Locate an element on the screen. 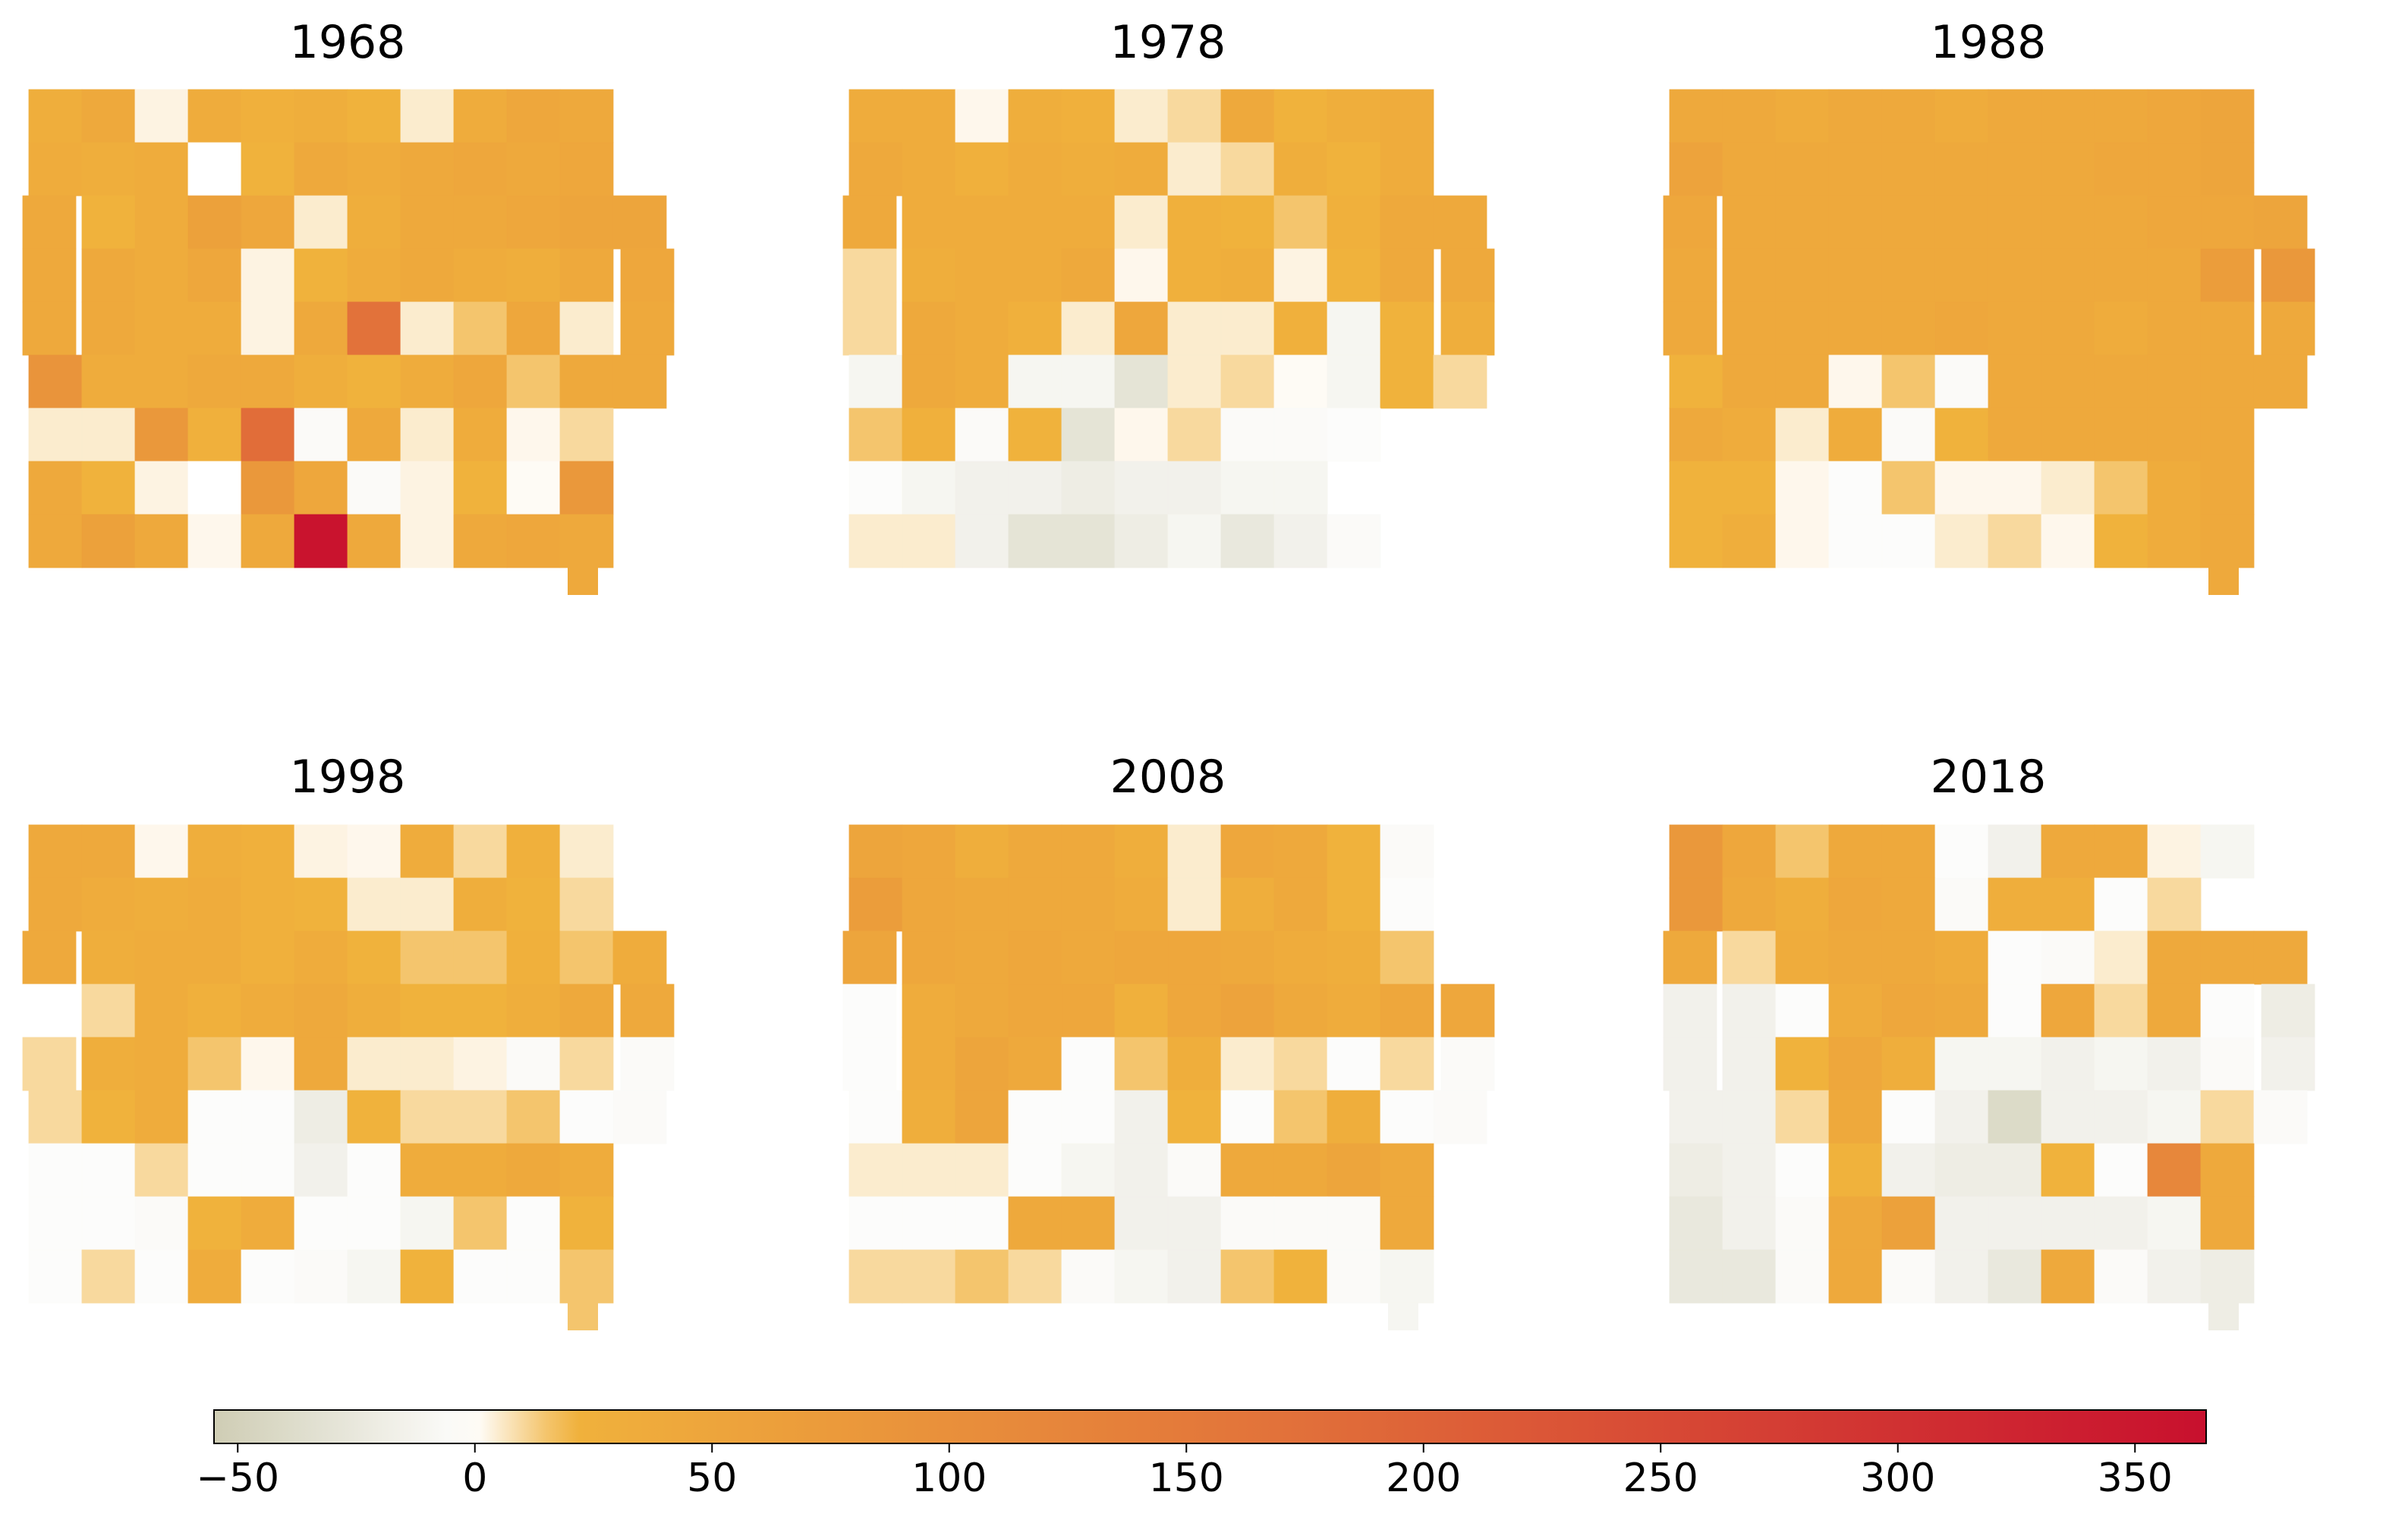 This screenshot has width=2408, height=1514. panel-title: 2008 is located at coordinates (1168, 777).